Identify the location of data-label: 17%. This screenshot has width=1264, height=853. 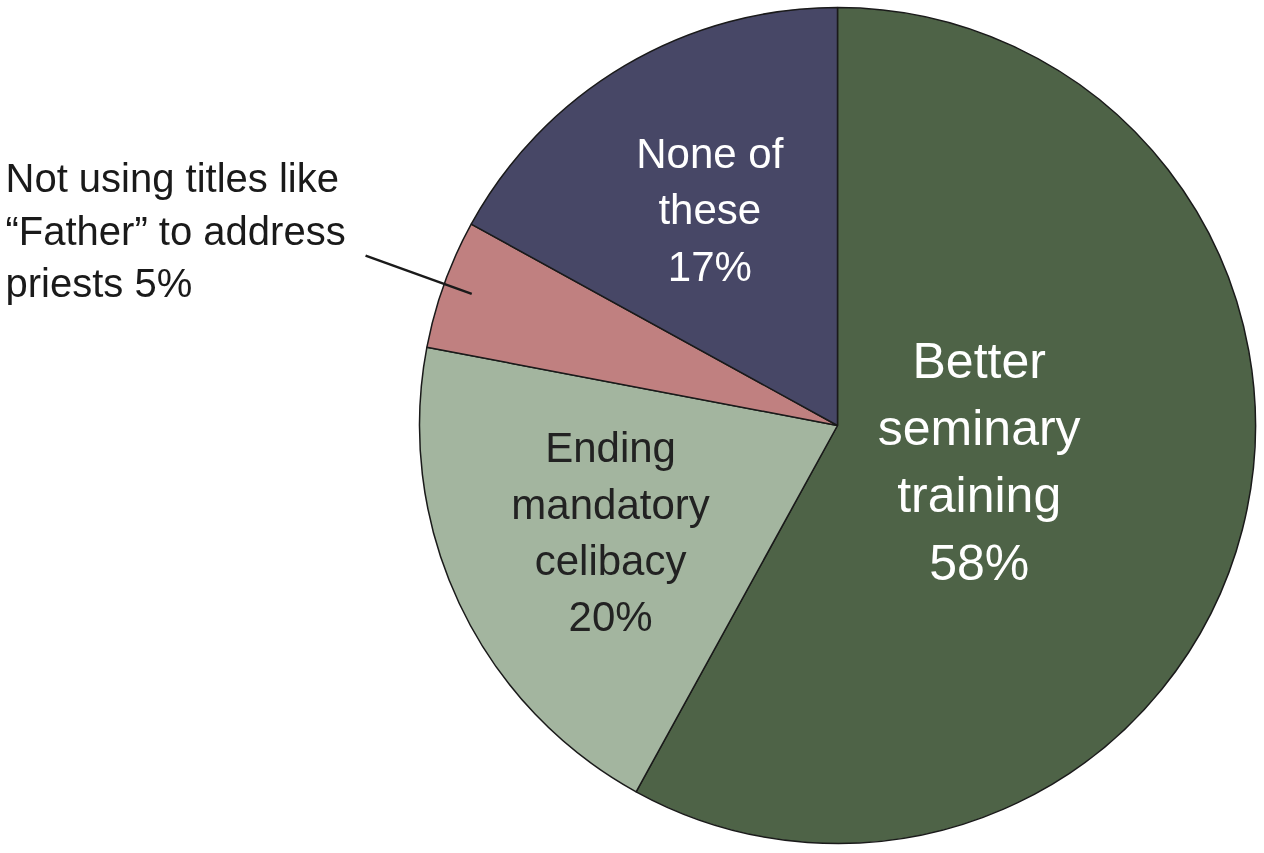
(709, 266).